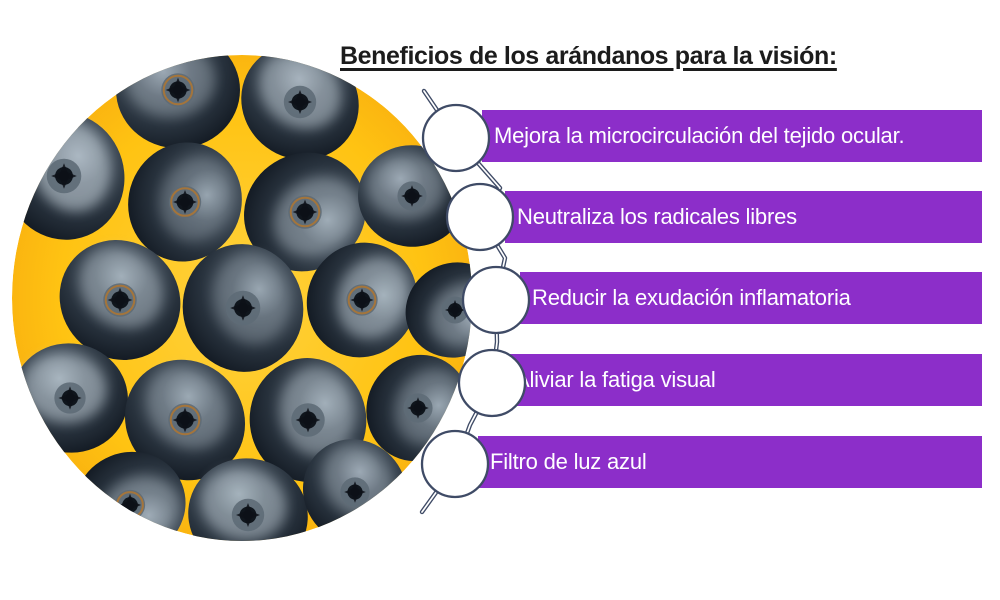 The width and height of the screenshot is (1000, 600). Describe the element at coordinates (657, 216) in the screenshot. I see `benefit-label: Neutraliza los radicales libres` at that location.